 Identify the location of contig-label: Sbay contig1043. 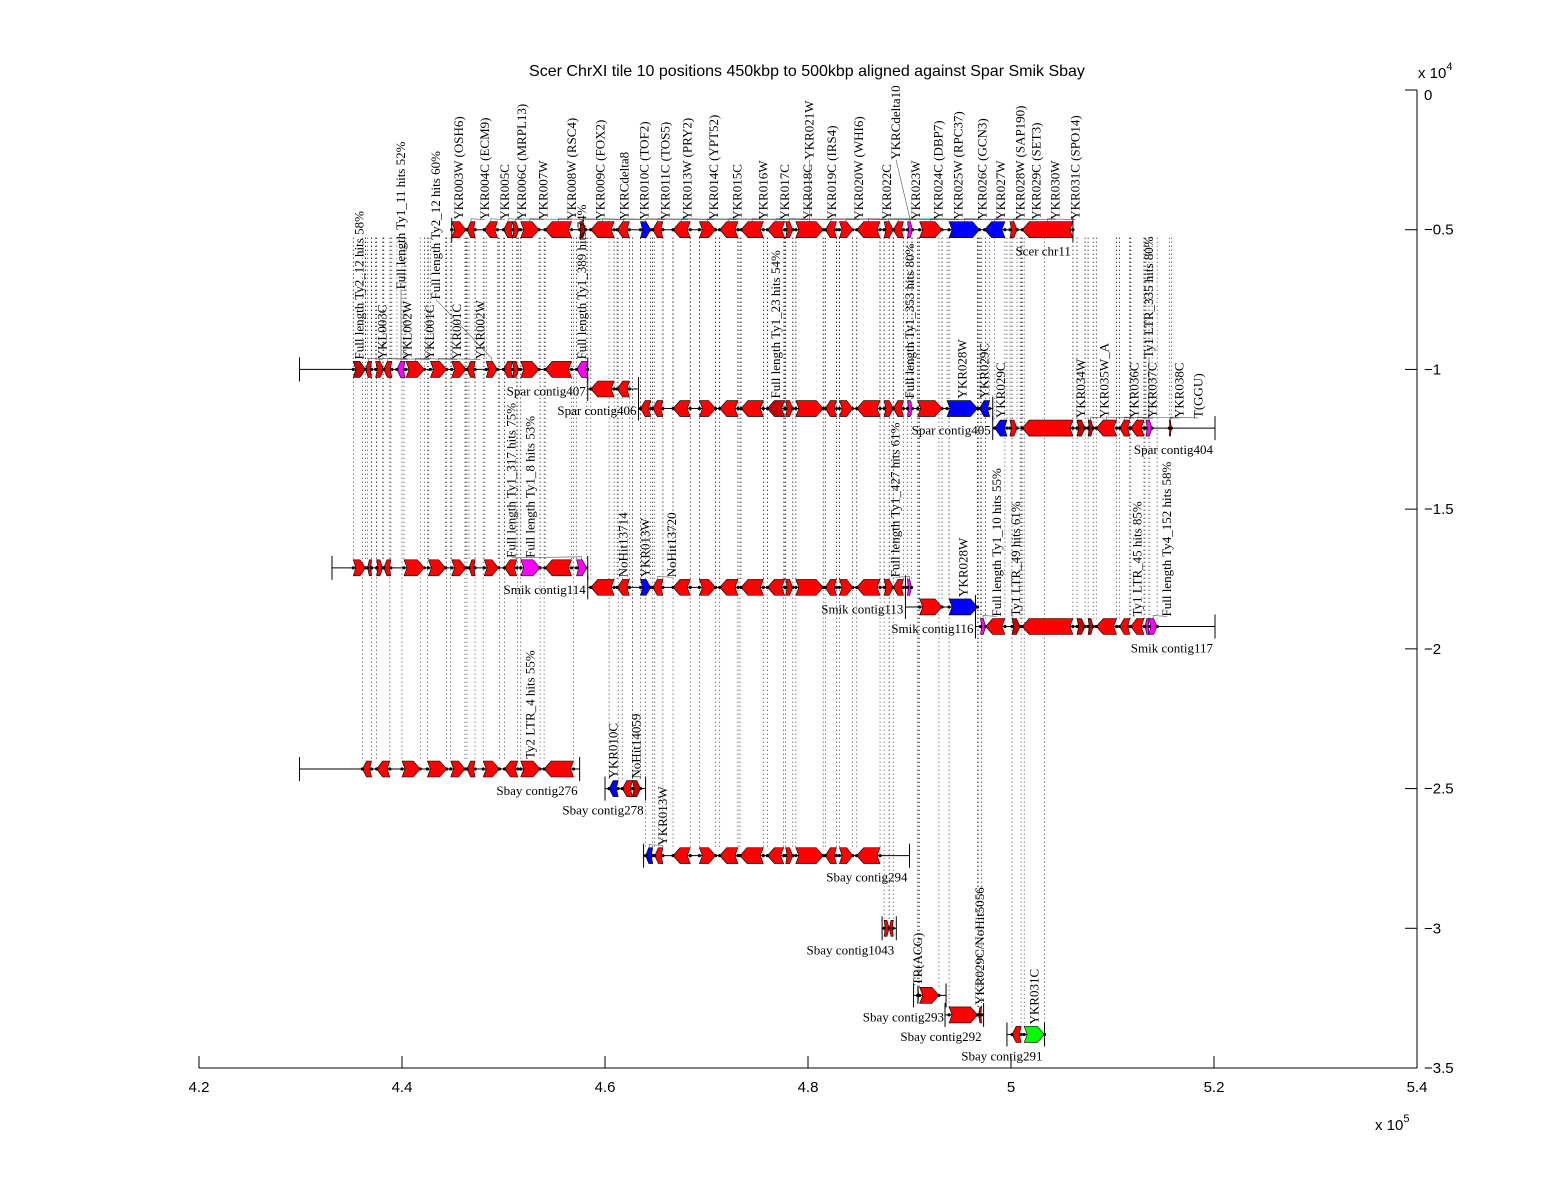
(851, 949).